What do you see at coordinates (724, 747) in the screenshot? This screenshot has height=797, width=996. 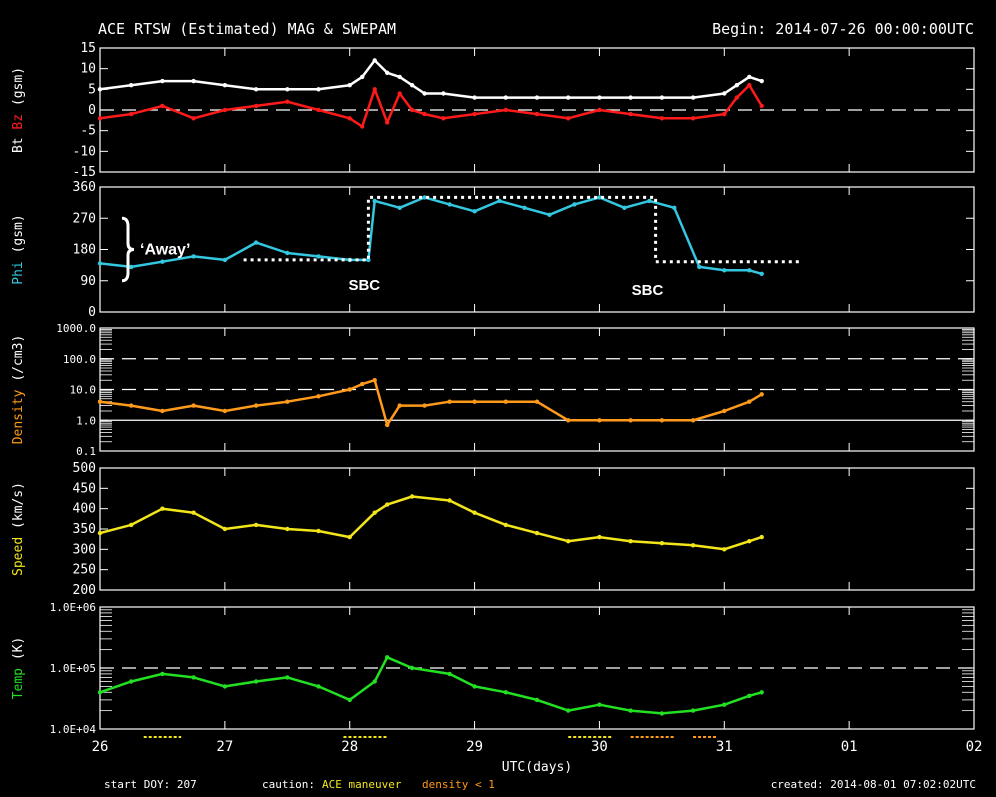 I see `xtick-label: 31` at bounding box center [724, 747].